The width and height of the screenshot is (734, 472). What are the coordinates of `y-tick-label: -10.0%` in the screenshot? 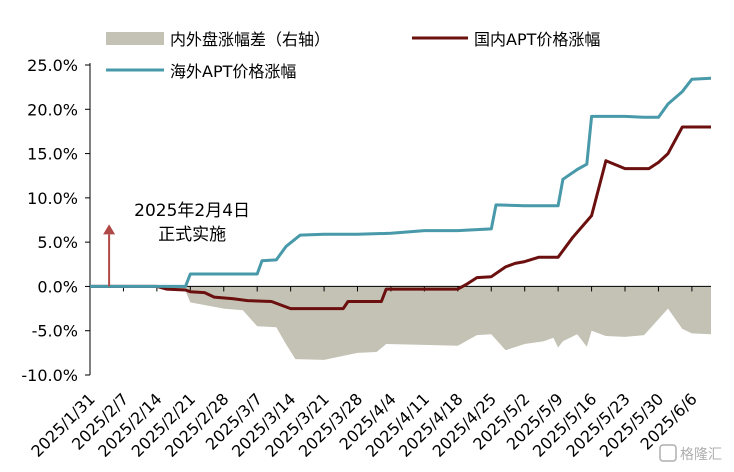 It's located at (49, 375).